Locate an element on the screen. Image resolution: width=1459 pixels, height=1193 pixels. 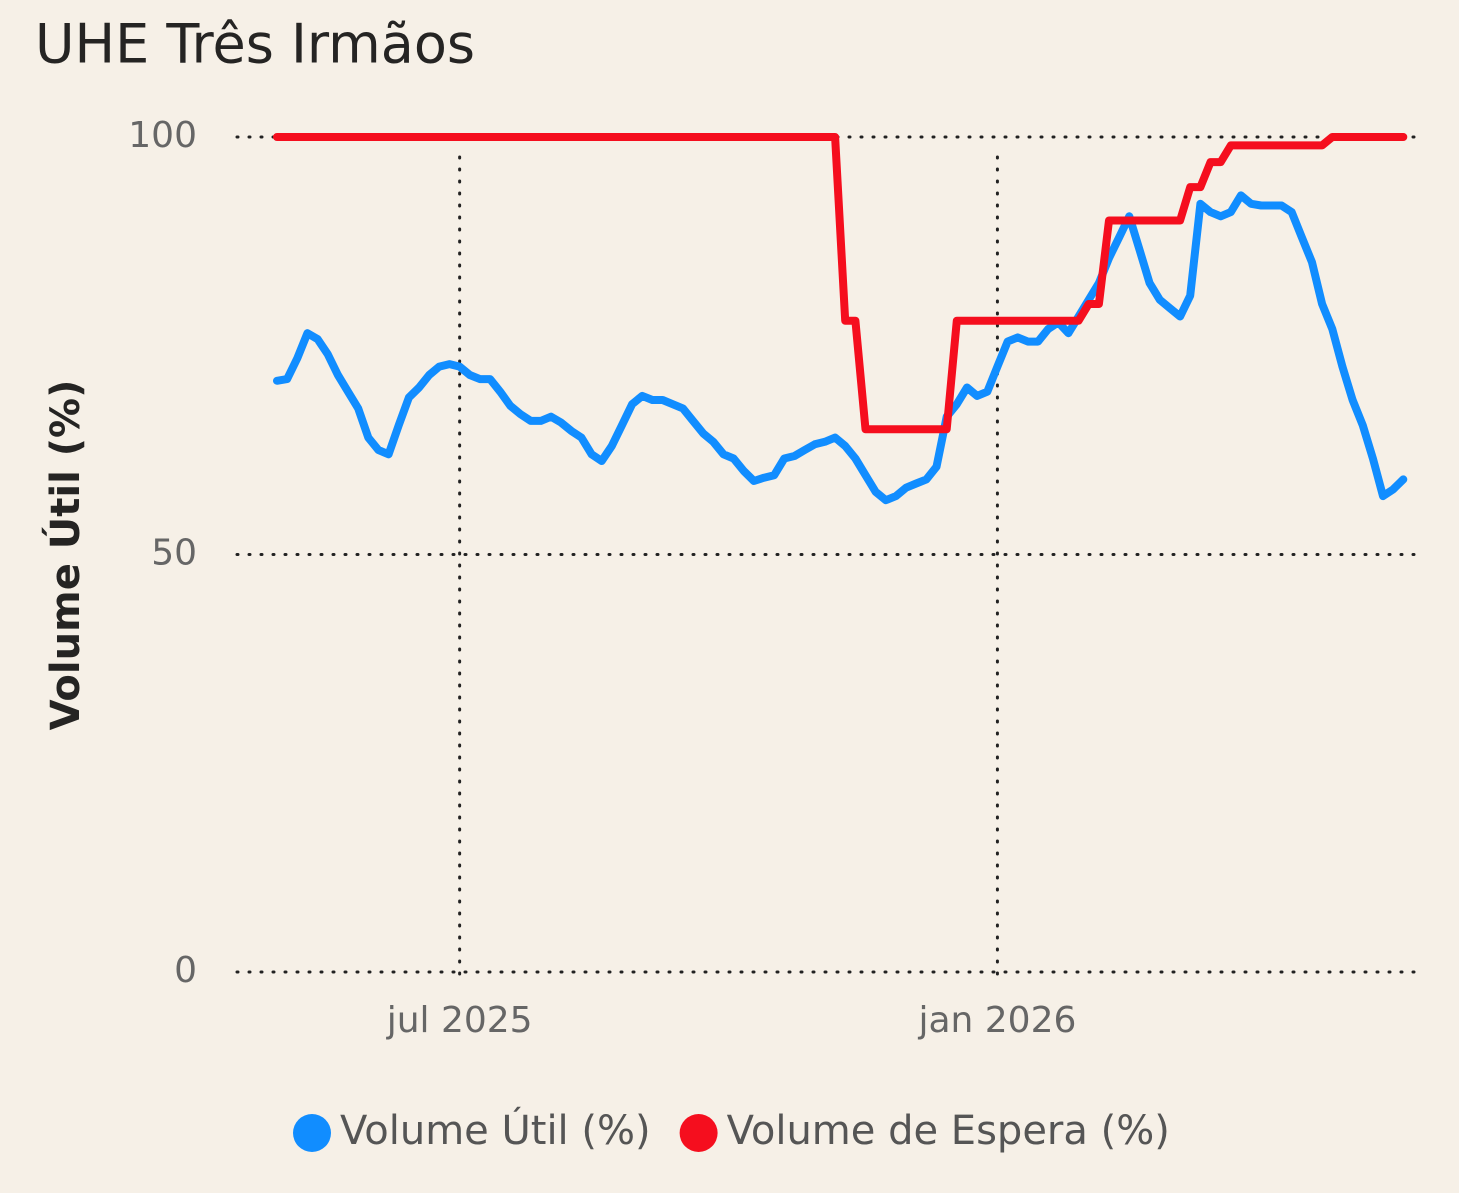
y-tick-label: 100 is located at coordinates (162, 135).